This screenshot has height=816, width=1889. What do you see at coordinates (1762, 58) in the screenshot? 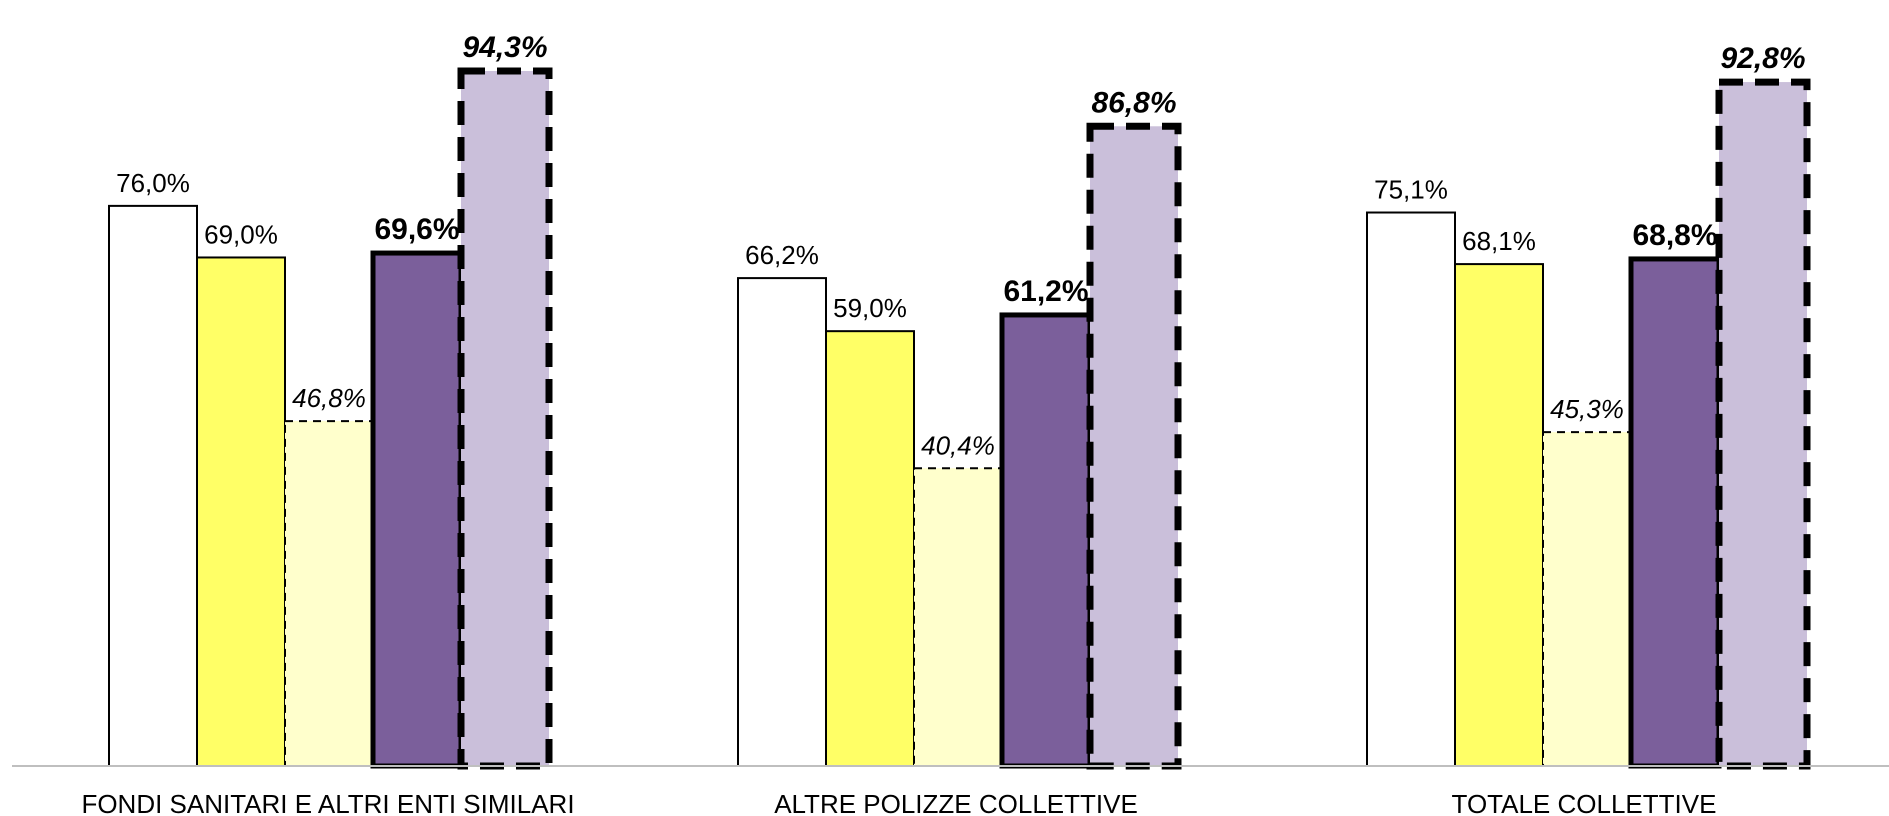
I see `data-label: 92,8%` at bounding box center [1762, 58].